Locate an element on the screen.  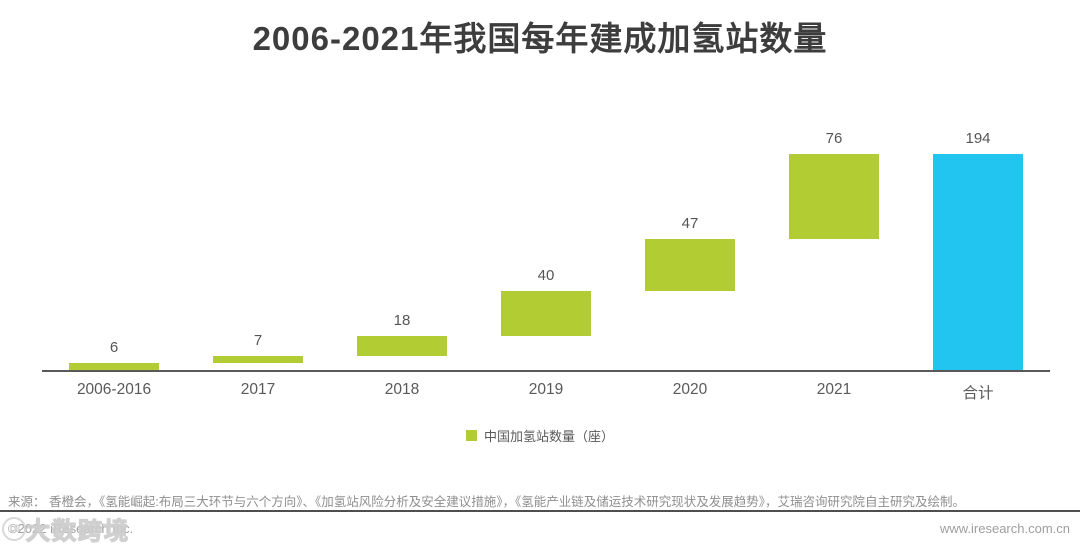
bar-value-label: 76 is located at coordinates (834, 138).